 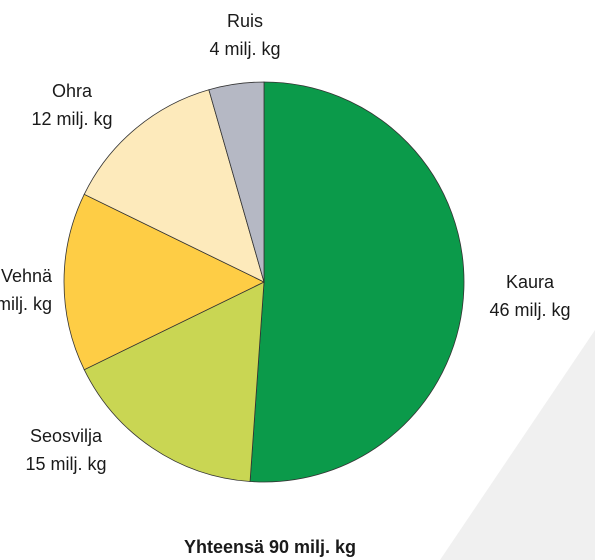 I want to click on slice-value-label: 13 milj. kg, so click(x=26, y=304).